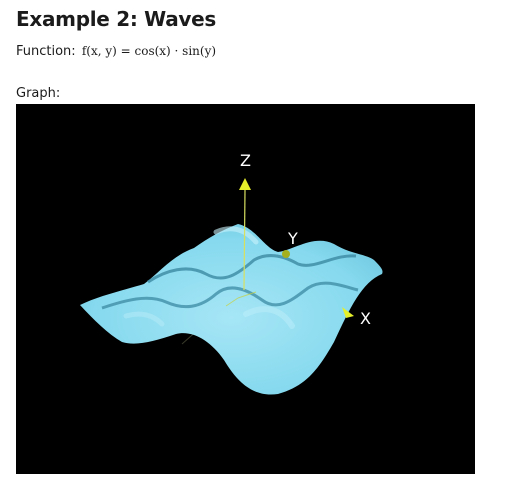 Image resolution: width=511 pixels, height=487 pixels. Describe the element at coordinates (365, 318) in the screenshot. I see `x-axis-label: X` at that location.